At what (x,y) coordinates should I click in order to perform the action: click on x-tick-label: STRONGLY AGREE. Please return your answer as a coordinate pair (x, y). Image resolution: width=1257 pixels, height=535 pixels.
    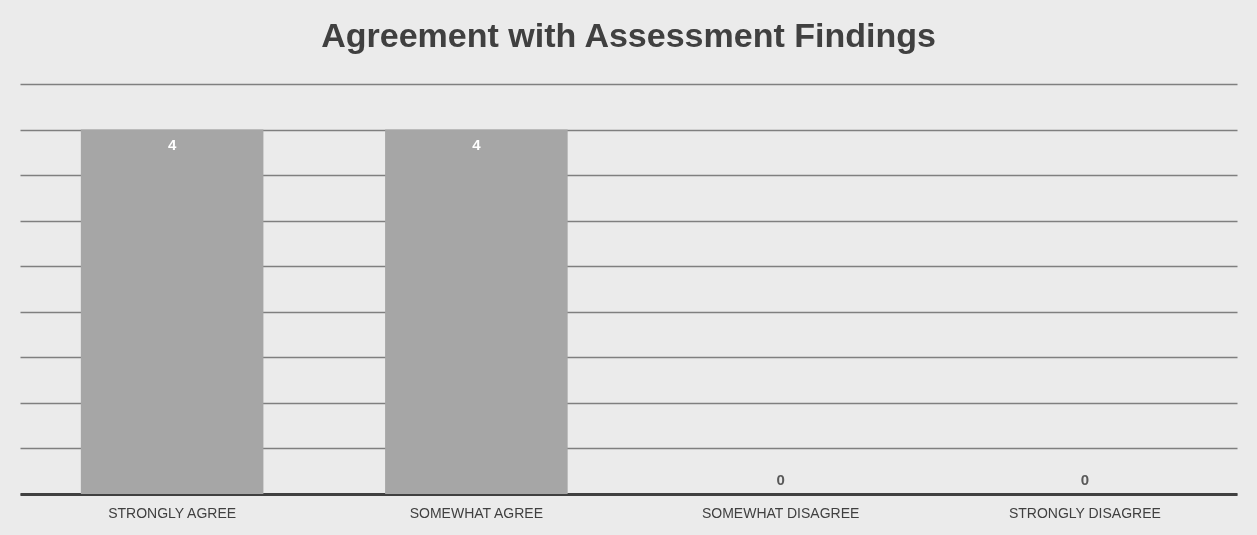
    Looking at the image, I should click on (172, 512).